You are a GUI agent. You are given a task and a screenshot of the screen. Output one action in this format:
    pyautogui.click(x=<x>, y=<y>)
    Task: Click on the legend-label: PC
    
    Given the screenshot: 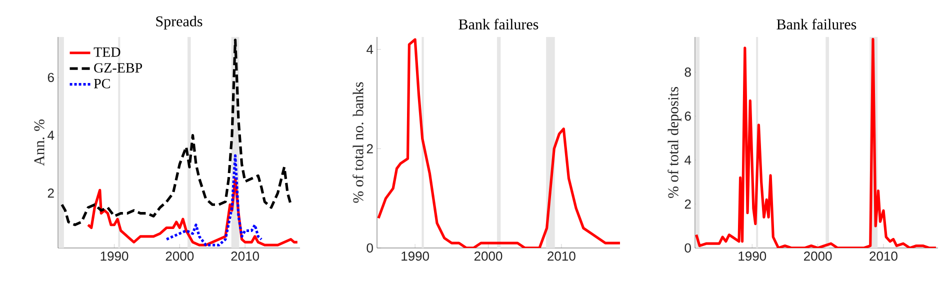 What is the action you would take?
    pyautogui.click(x=102, y=83)
    